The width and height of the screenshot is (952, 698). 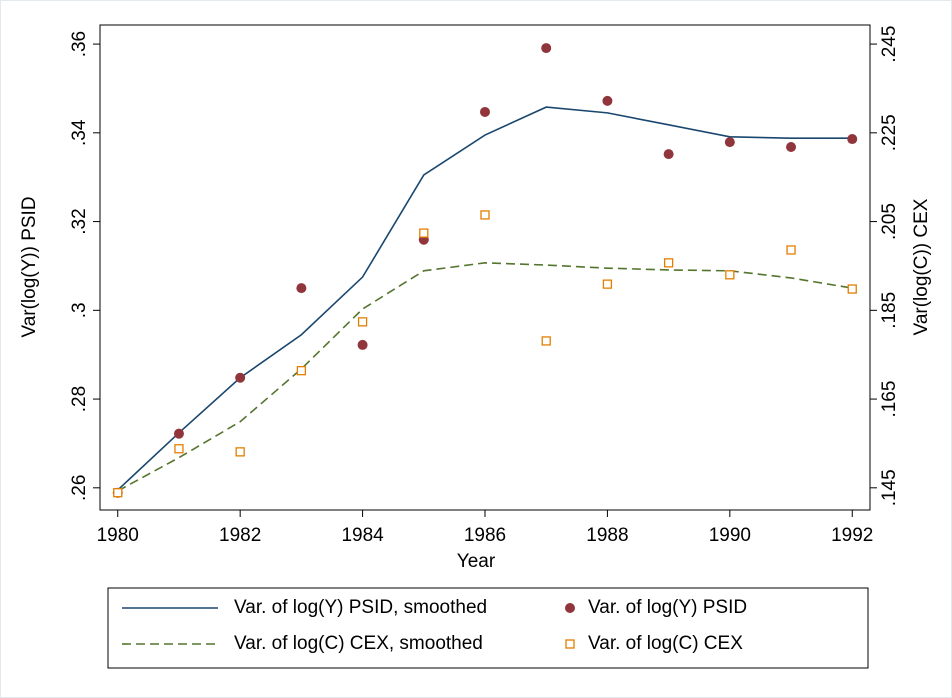 I want to click on x-tick-label: 1986, so click(x=485, y=535).